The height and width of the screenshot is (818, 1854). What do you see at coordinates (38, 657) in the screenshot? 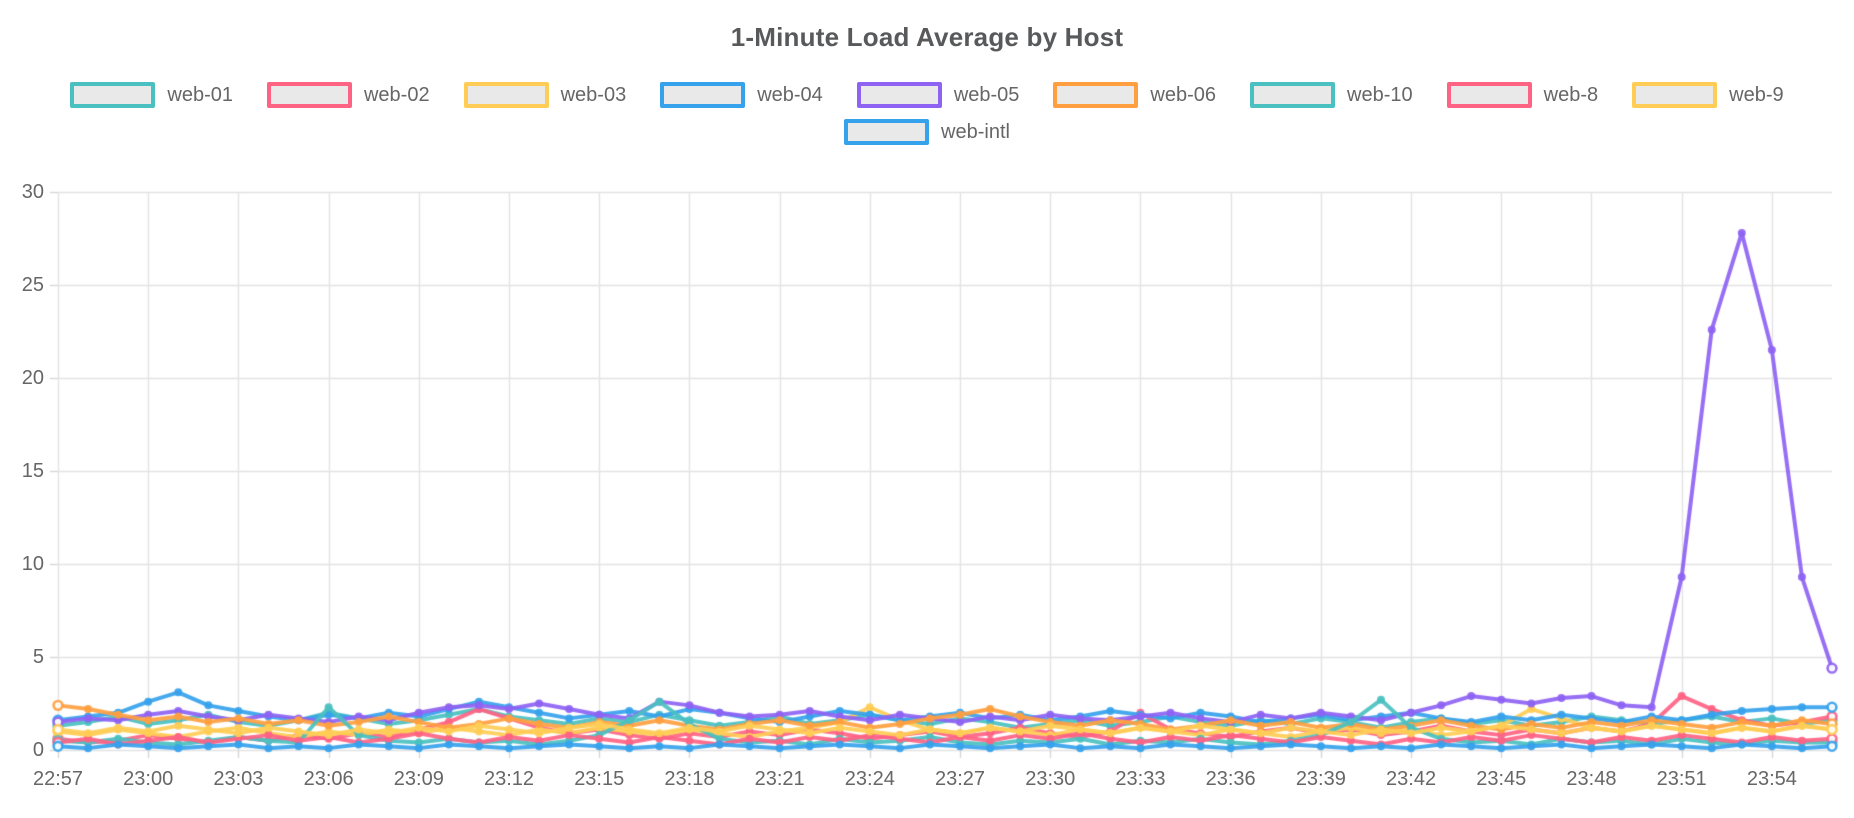
I see `y-axis-tick-label: 5` at bounding box center [38, 657].